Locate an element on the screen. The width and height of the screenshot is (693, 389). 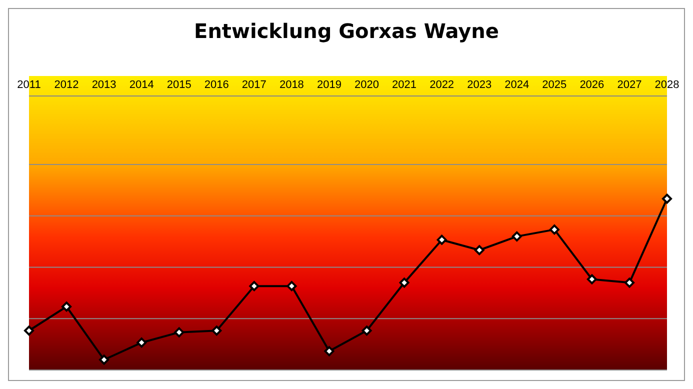
x-tick-label: 2014 is located at coordinates (141, 85).